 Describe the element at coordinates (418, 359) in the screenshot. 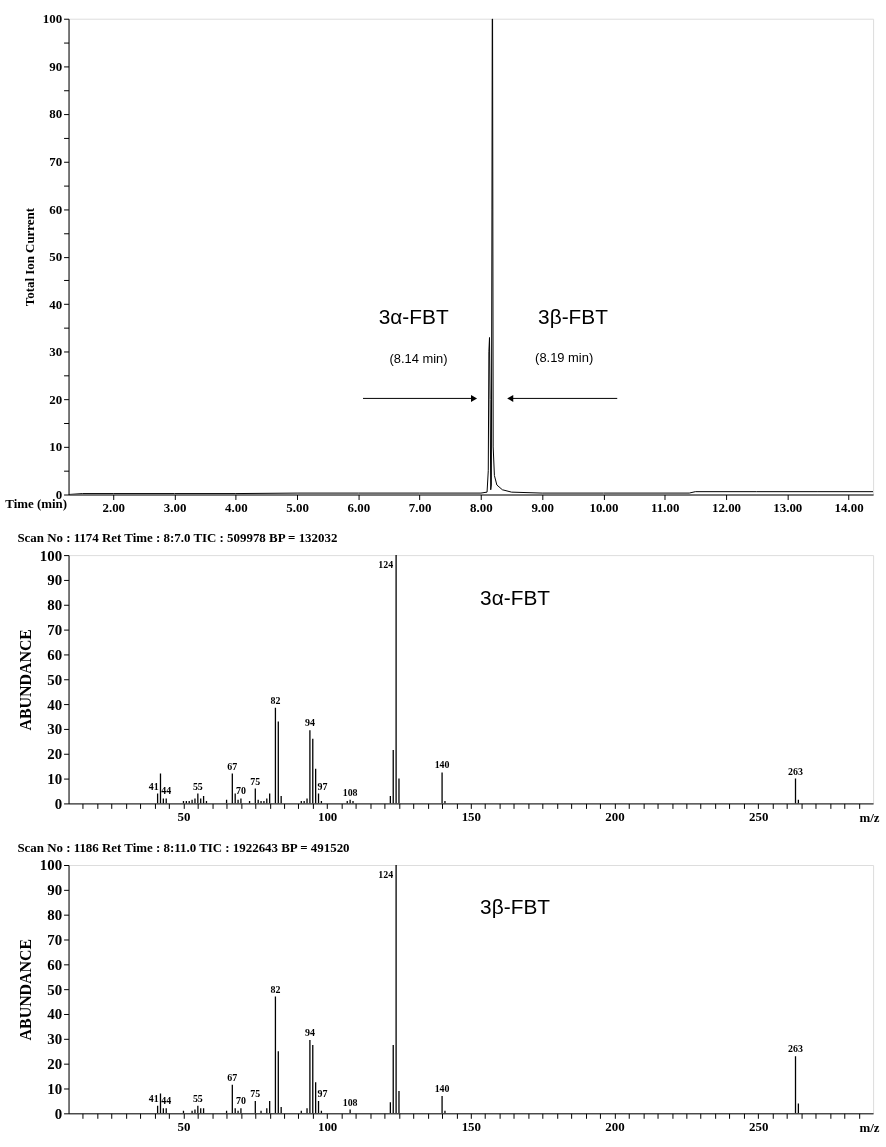

I see `annotation: (8.14 min)` at that location.